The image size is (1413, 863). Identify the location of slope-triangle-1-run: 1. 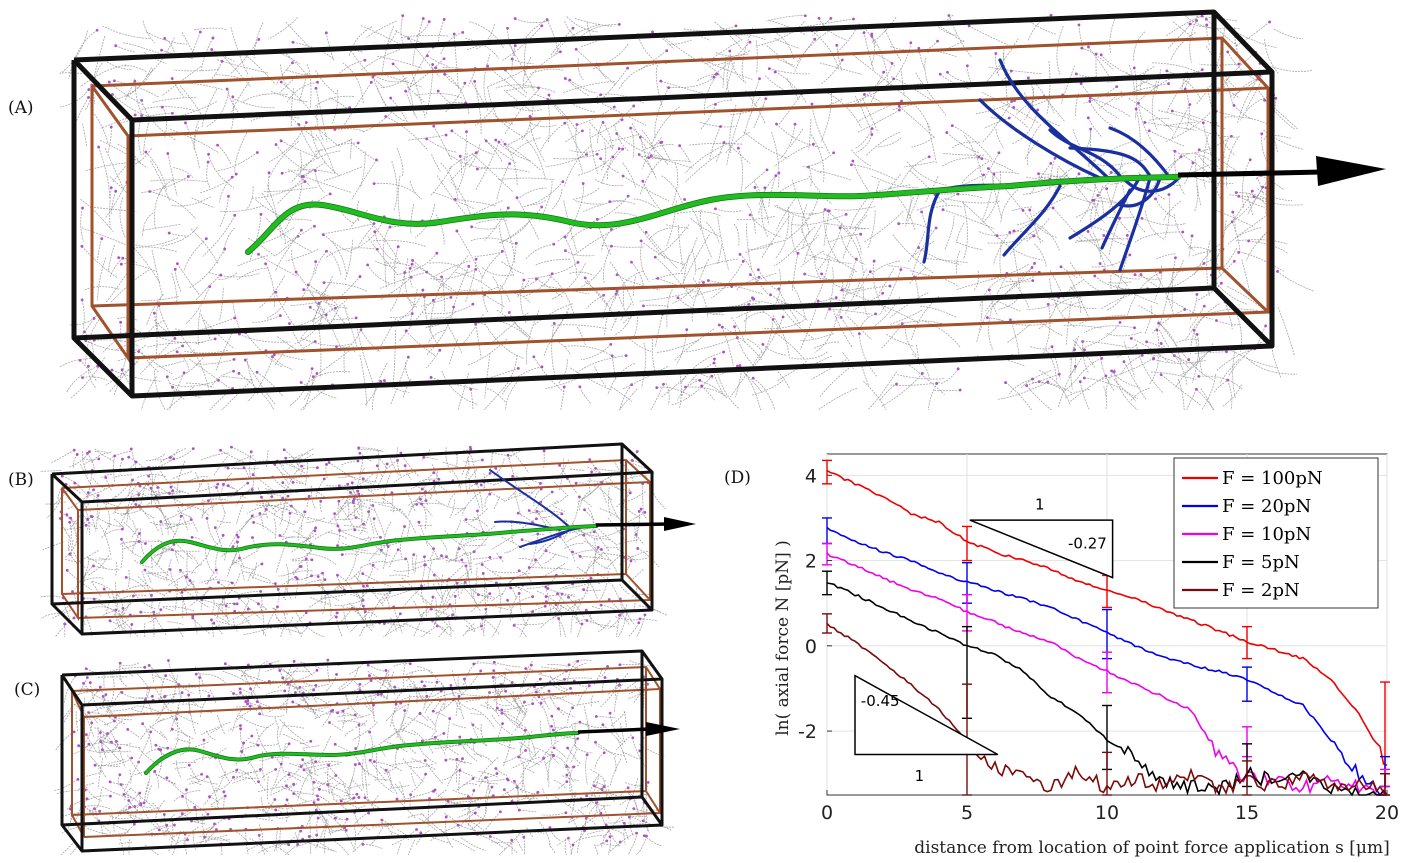
(1040, 504).